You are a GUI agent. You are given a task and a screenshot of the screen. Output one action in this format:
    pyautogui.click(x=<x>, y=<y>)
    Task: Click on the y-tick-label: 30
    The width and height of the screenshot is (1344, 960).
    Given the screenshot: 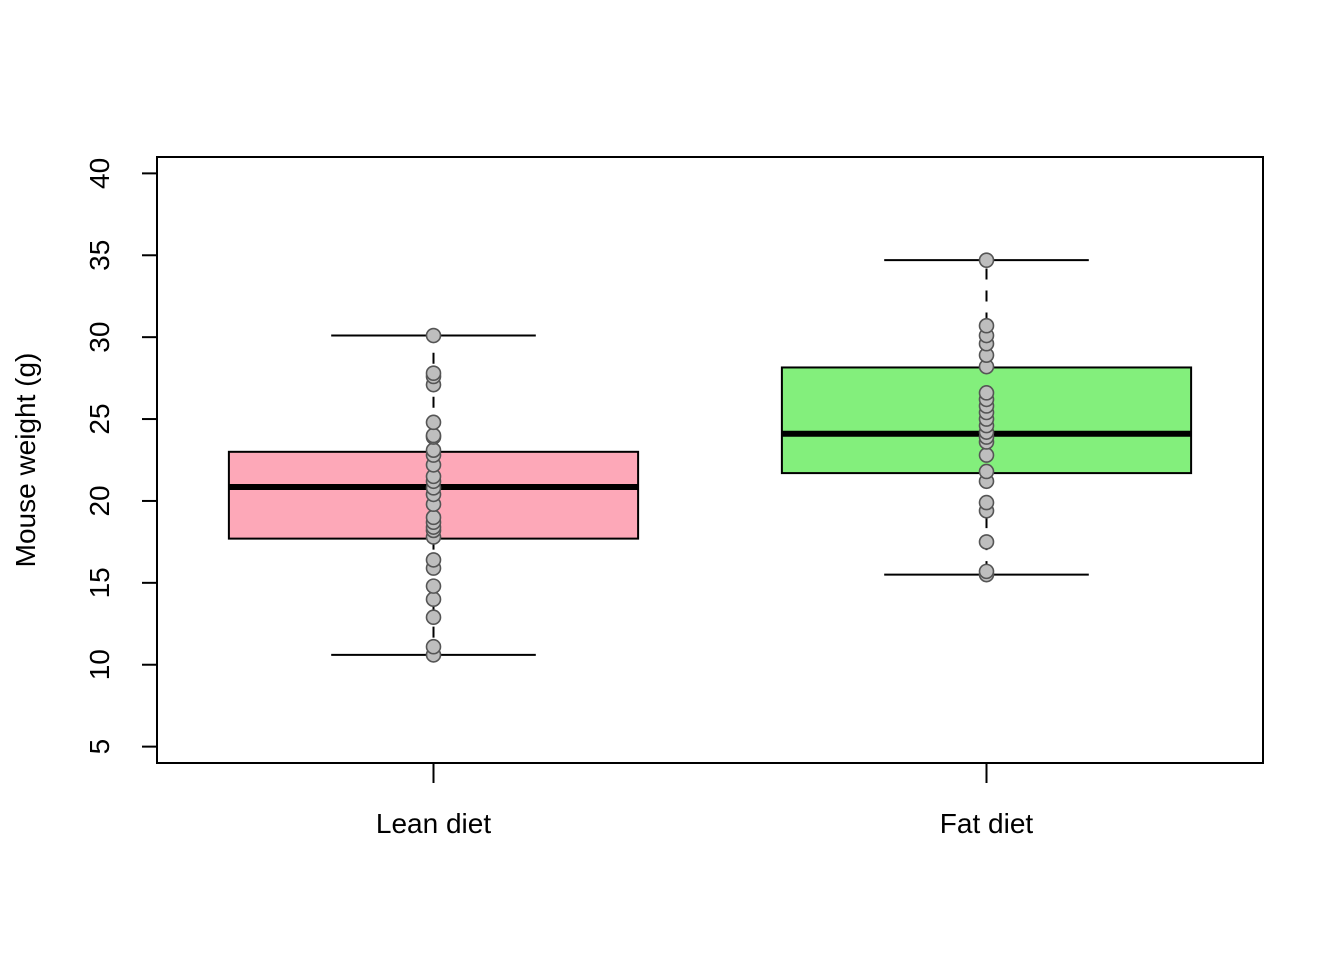 What is the action you would take?
    pyautogui.click(x=99, y=337)
    